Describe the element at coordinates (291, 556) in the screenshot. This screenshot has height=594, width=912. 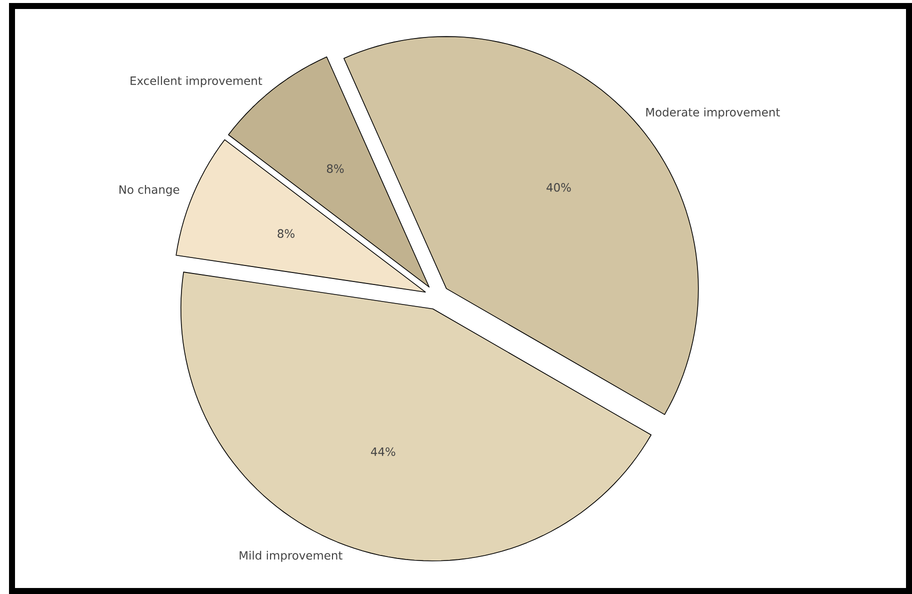
I see `slice-label: Mild improvement` at that location.